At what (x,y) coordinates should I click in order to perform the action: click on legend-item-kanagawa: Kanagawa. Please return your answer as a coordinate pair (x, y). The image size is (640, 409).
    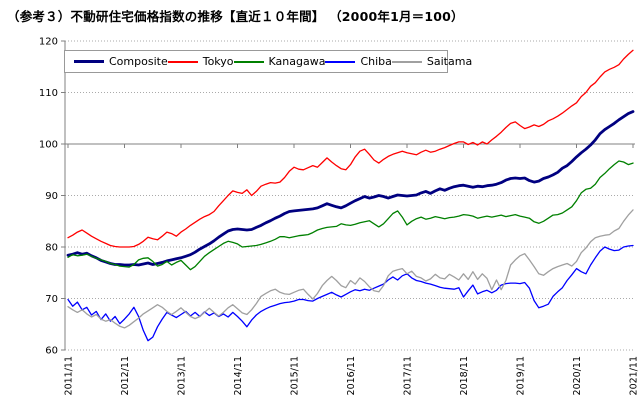
    Looking at the image, I should click on (279, 61).